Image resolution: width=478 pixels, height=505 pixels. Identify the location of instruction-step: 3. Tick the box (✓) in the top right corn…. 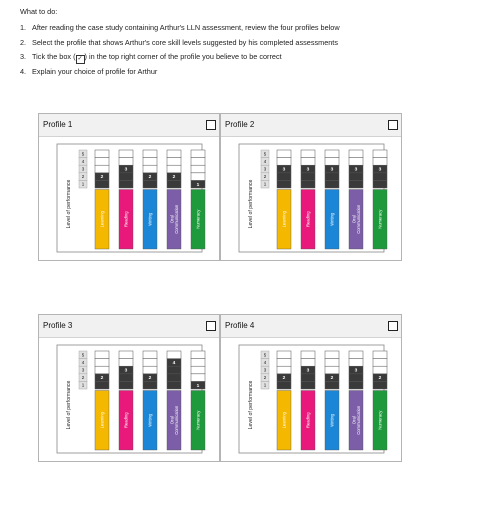
(180, 60).